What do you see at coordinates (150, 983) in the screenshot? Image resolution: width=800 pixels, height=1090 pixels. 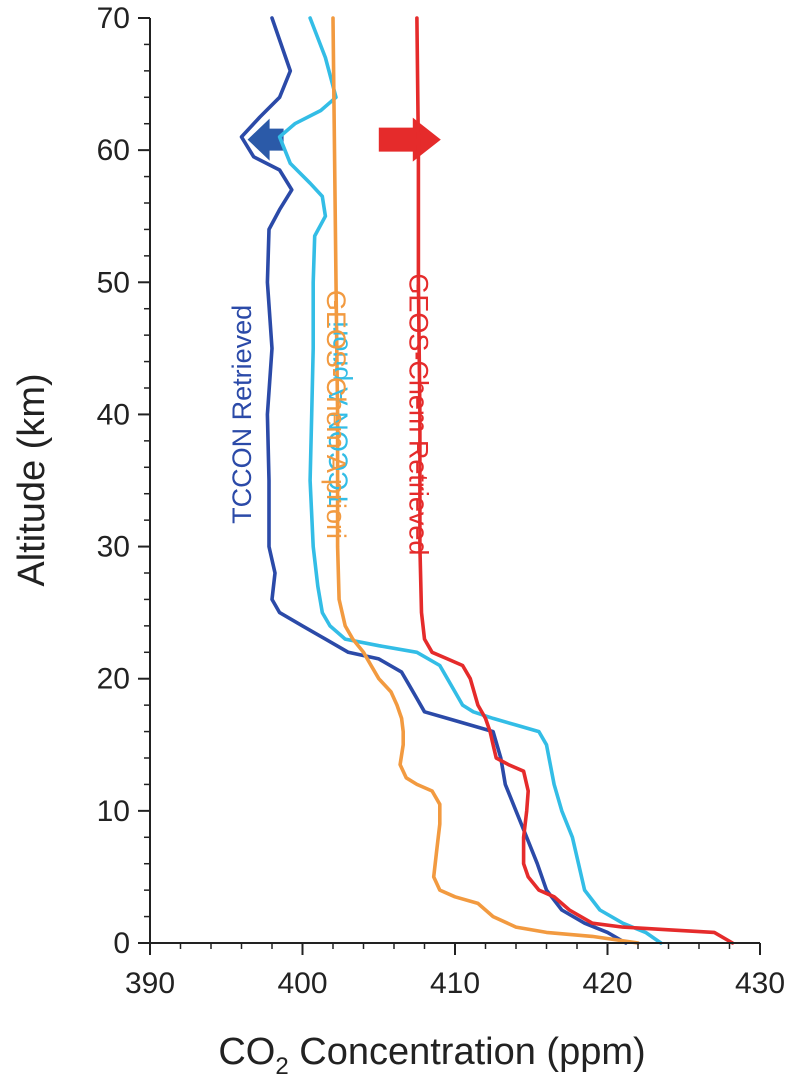 I see `x-tick-label: 390` at bounding box center [150, 983].